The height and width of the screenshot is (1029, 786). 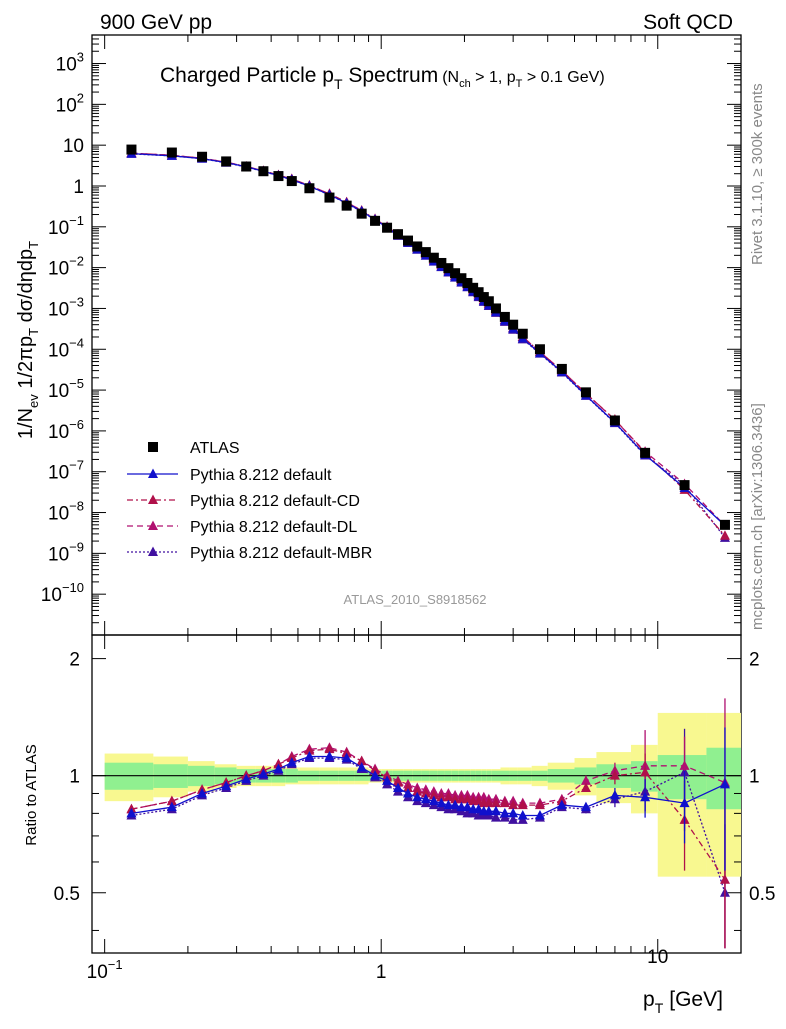 I want to click on x-axis-label: pT [GeV], so click(x=683, y=1002).